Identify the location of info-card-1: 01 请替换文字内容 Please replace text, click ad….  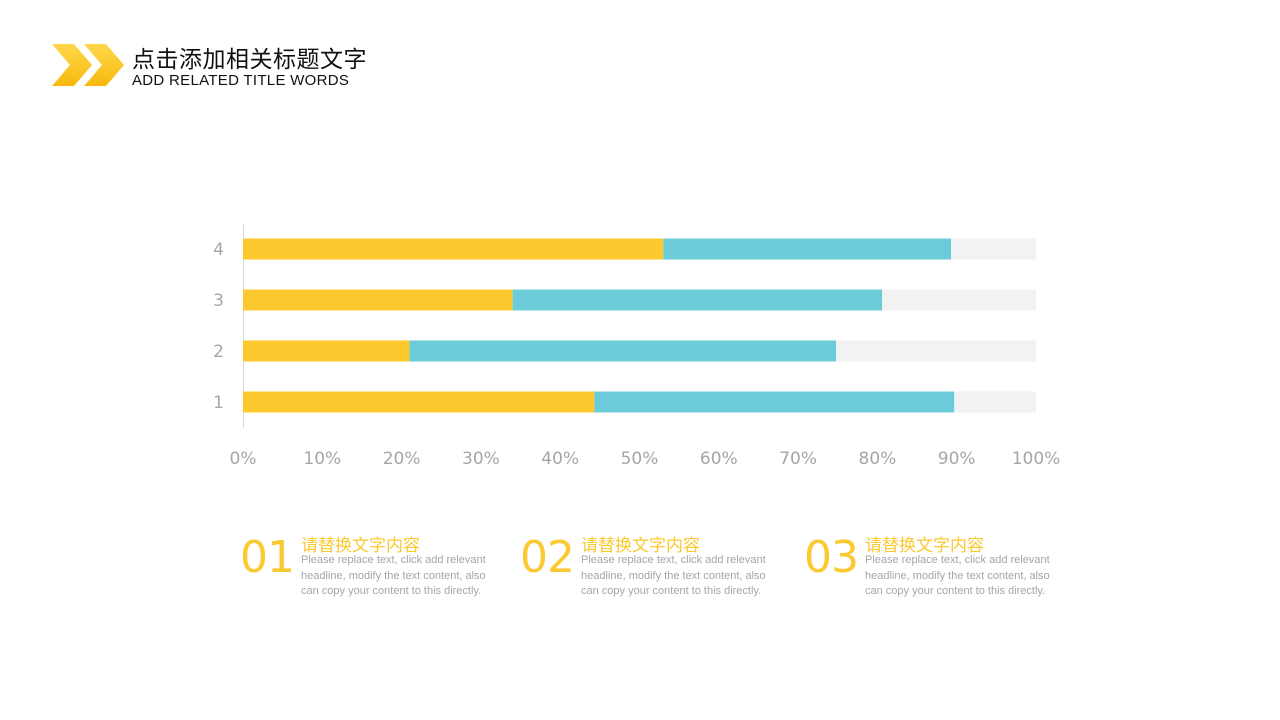
(365, 575).